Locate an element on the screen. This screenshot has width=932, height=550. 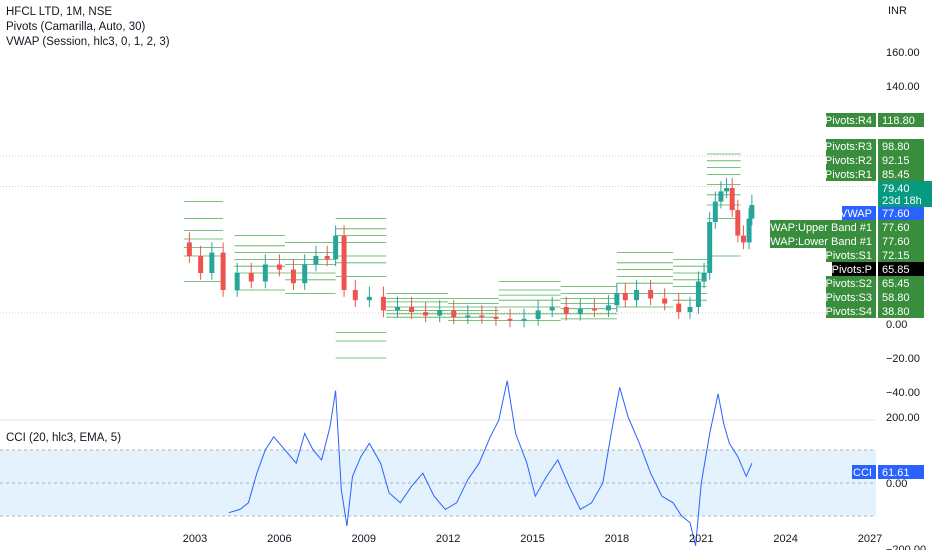
price-tick-label: 140.00 is located at coordinates (903, 87).